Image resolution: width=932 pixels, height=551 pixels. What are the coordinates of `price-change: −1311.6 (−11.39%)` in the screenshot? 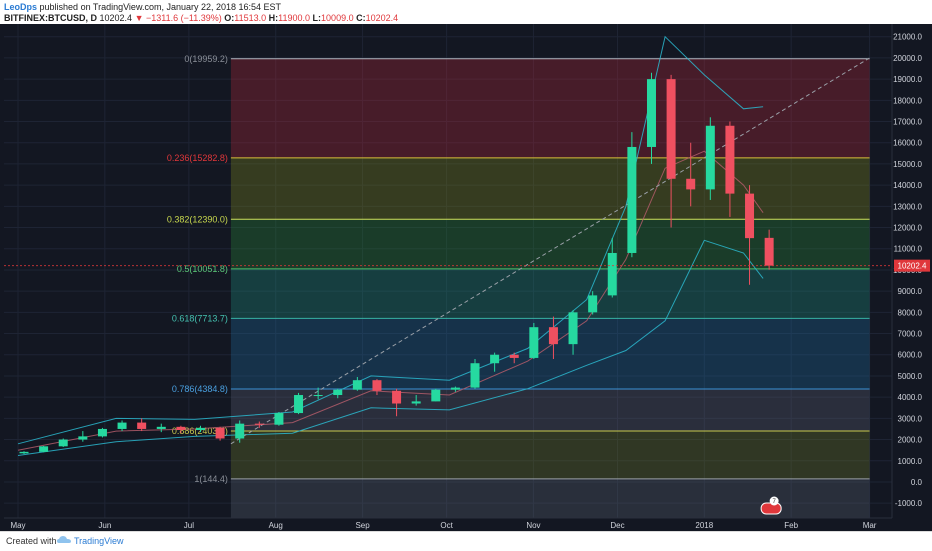 It's located at (184, 18).